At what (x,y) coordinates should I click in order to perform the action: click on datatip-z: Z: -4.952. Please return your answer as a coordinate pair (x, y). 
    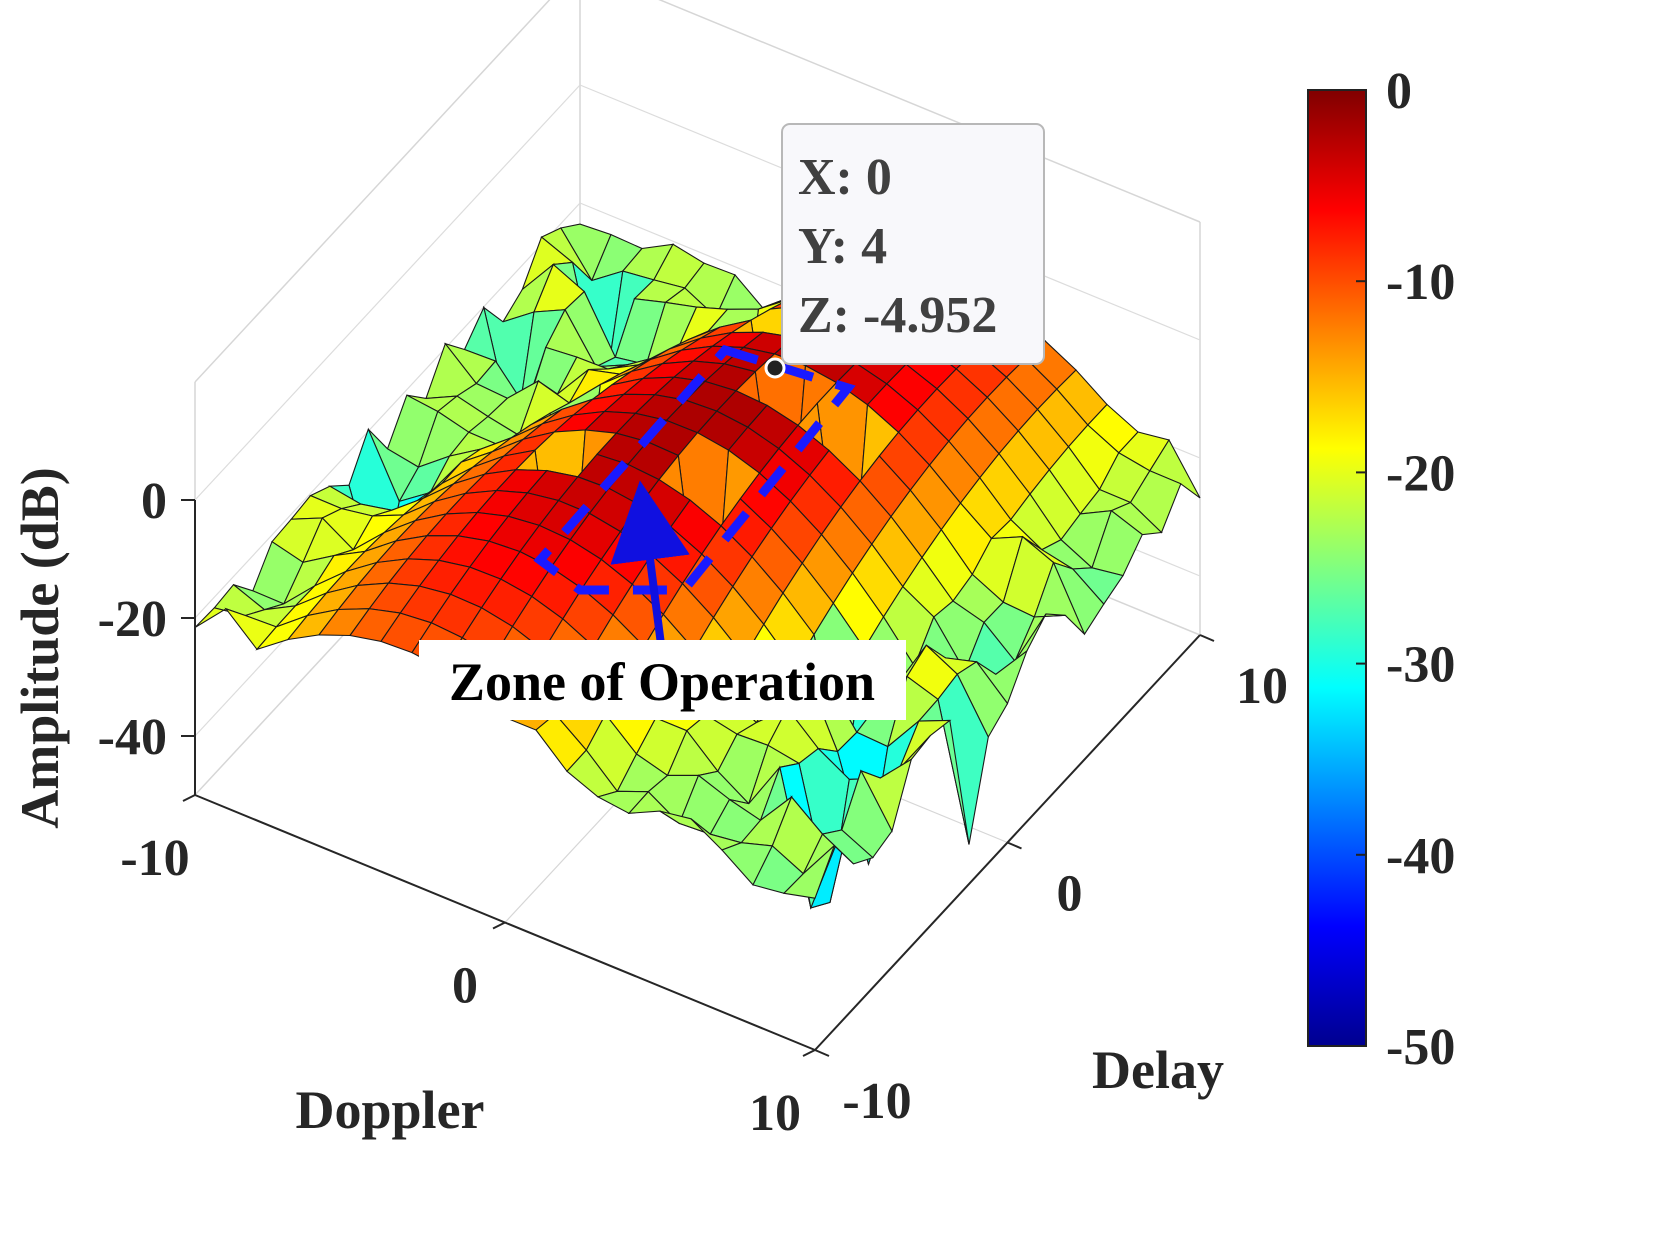
    Looking at the image, I should click on (897, 315).